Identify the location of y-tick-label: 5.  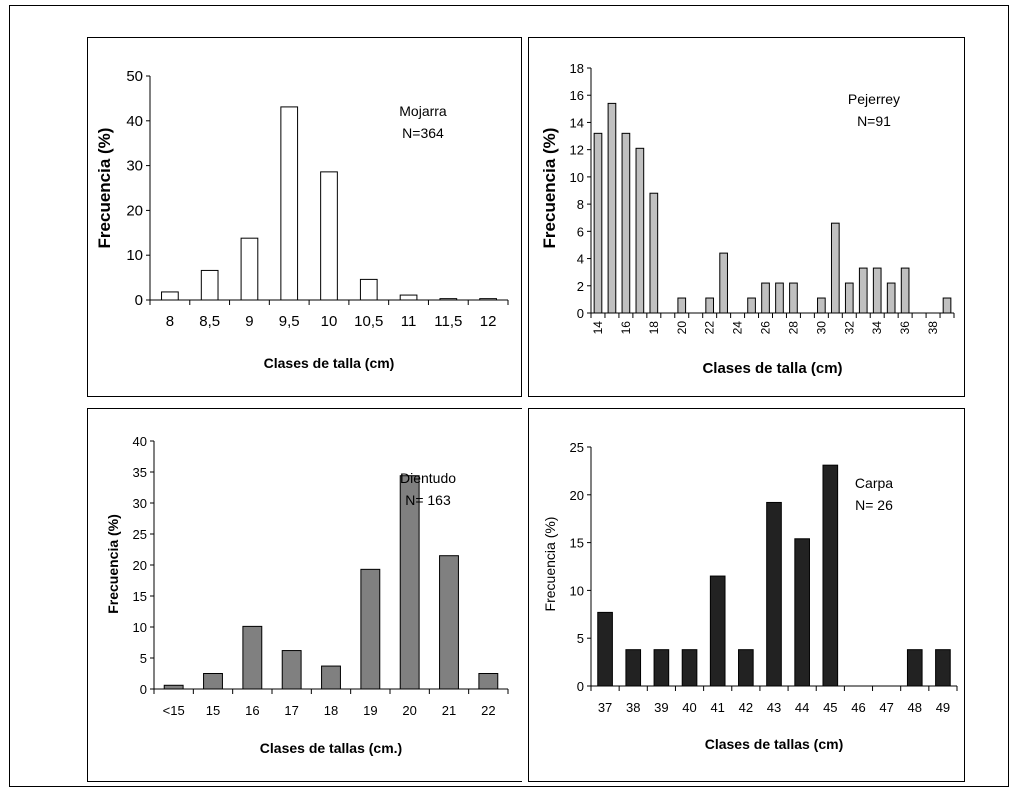
(143, 658).